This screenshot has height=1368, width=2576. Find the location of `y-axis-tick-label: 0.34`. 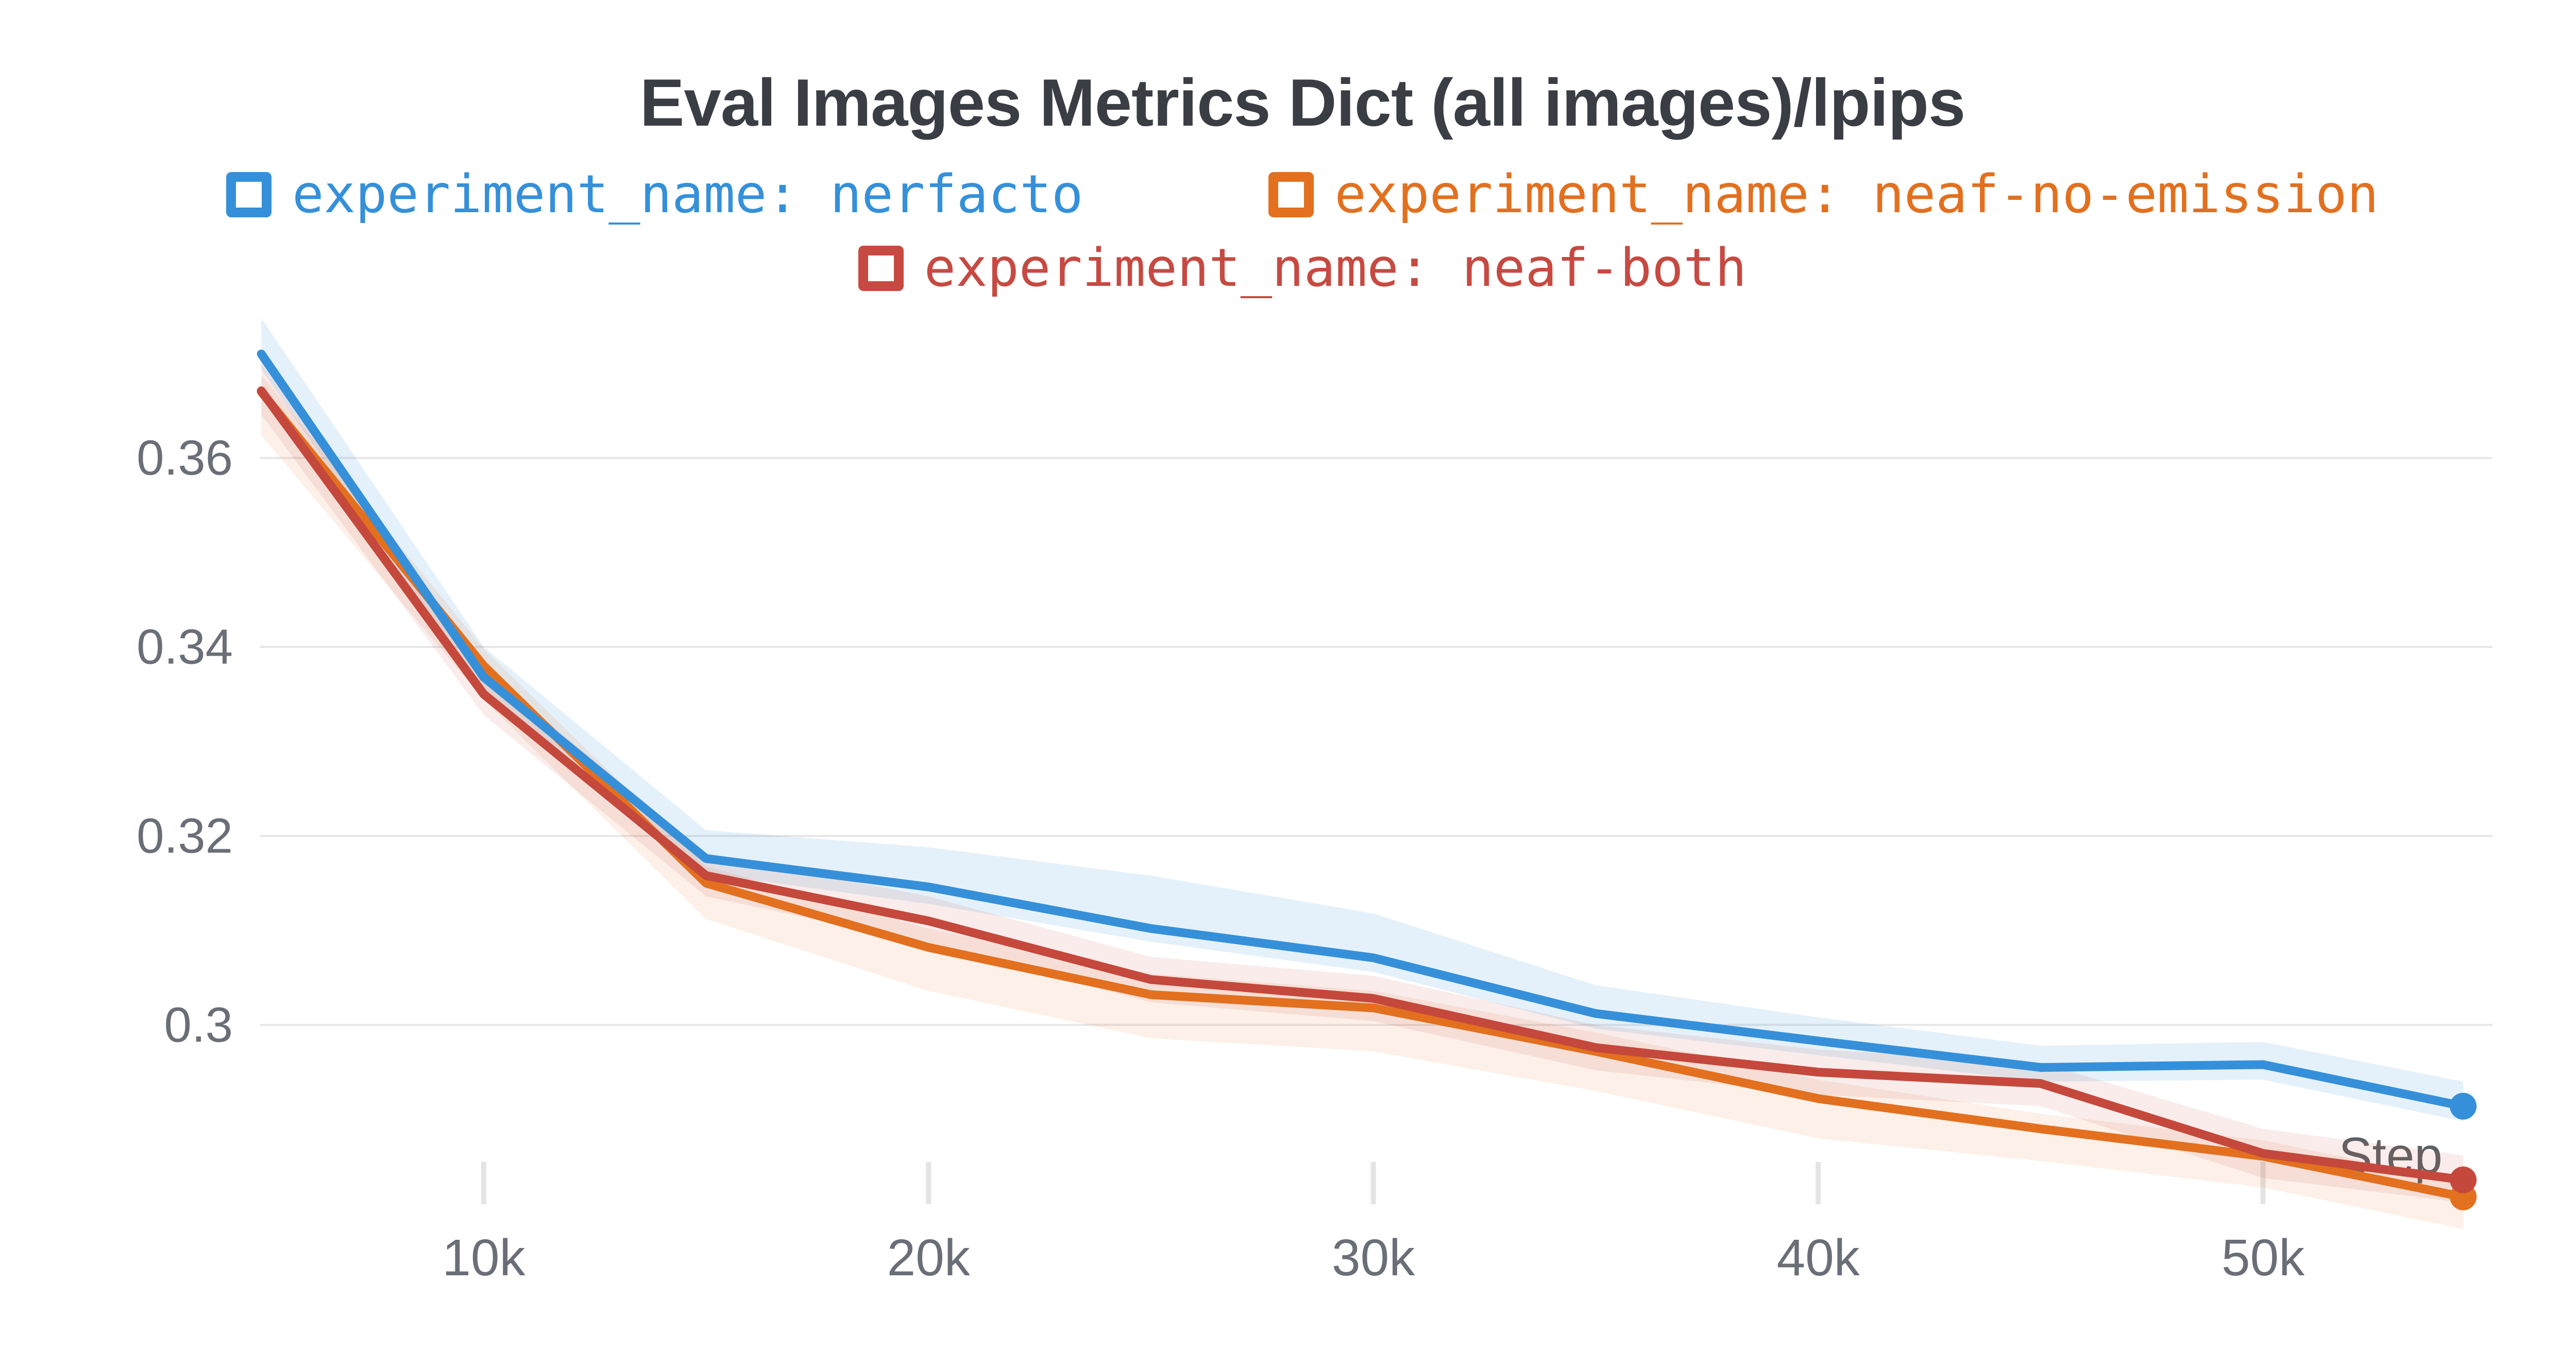

y-axis-tick-label: 0.34 is located at coordinates (185, 647).